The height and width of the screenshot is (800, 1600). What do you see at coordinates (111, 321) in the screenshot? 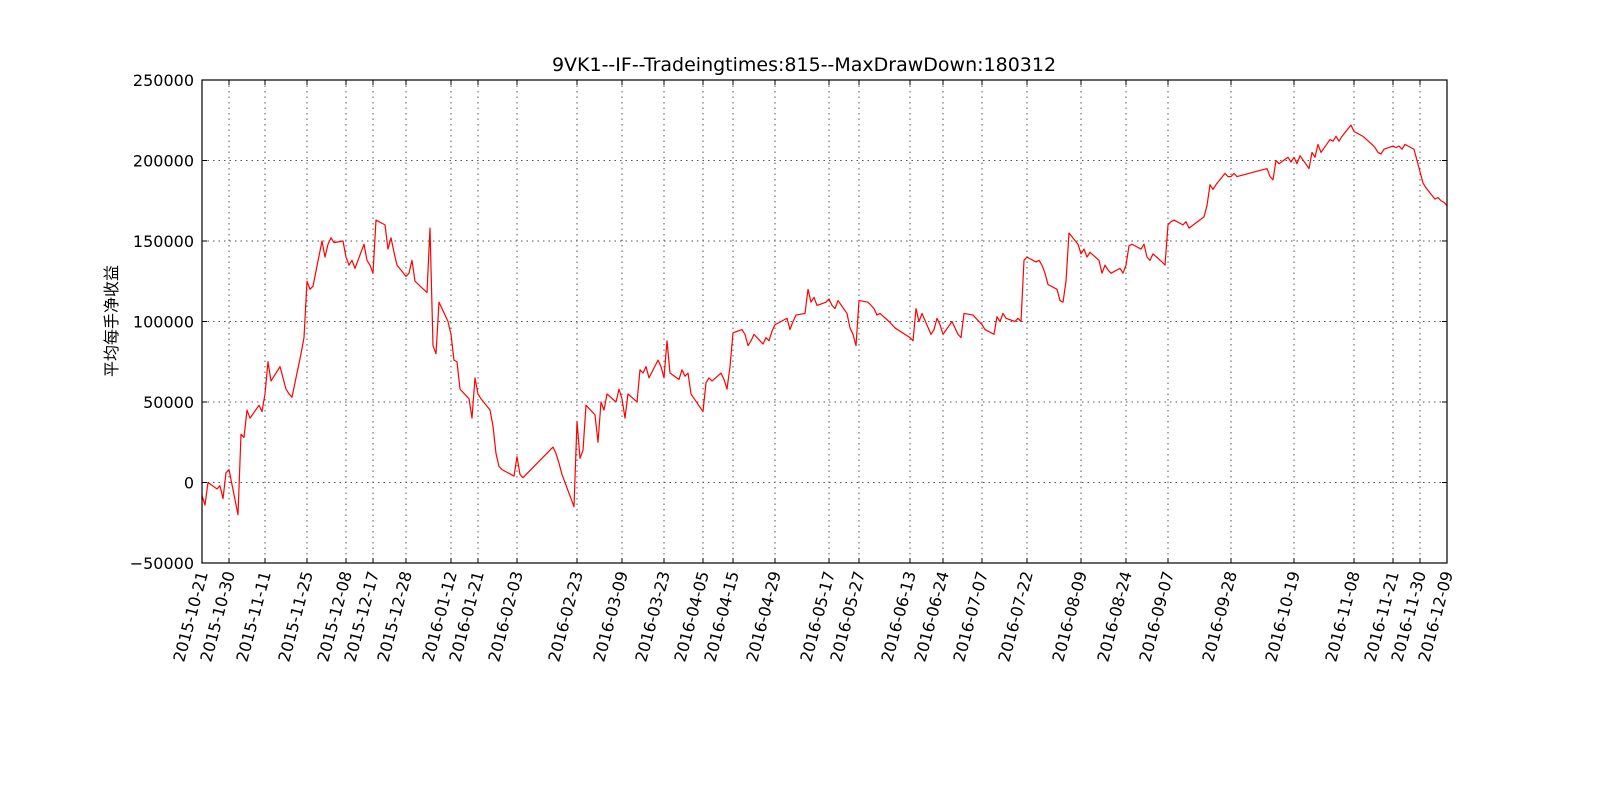
I see `y-axis-label: 平均每手净收益` at bounding box center [111, 321].